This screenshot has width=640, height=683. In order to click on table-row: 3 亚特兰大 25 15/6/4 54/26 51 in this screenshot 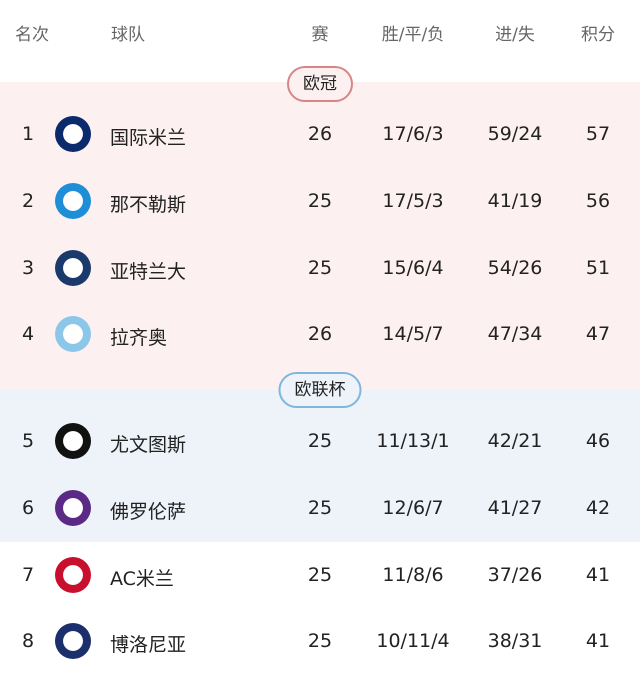, I will do `click(320, 268)`.